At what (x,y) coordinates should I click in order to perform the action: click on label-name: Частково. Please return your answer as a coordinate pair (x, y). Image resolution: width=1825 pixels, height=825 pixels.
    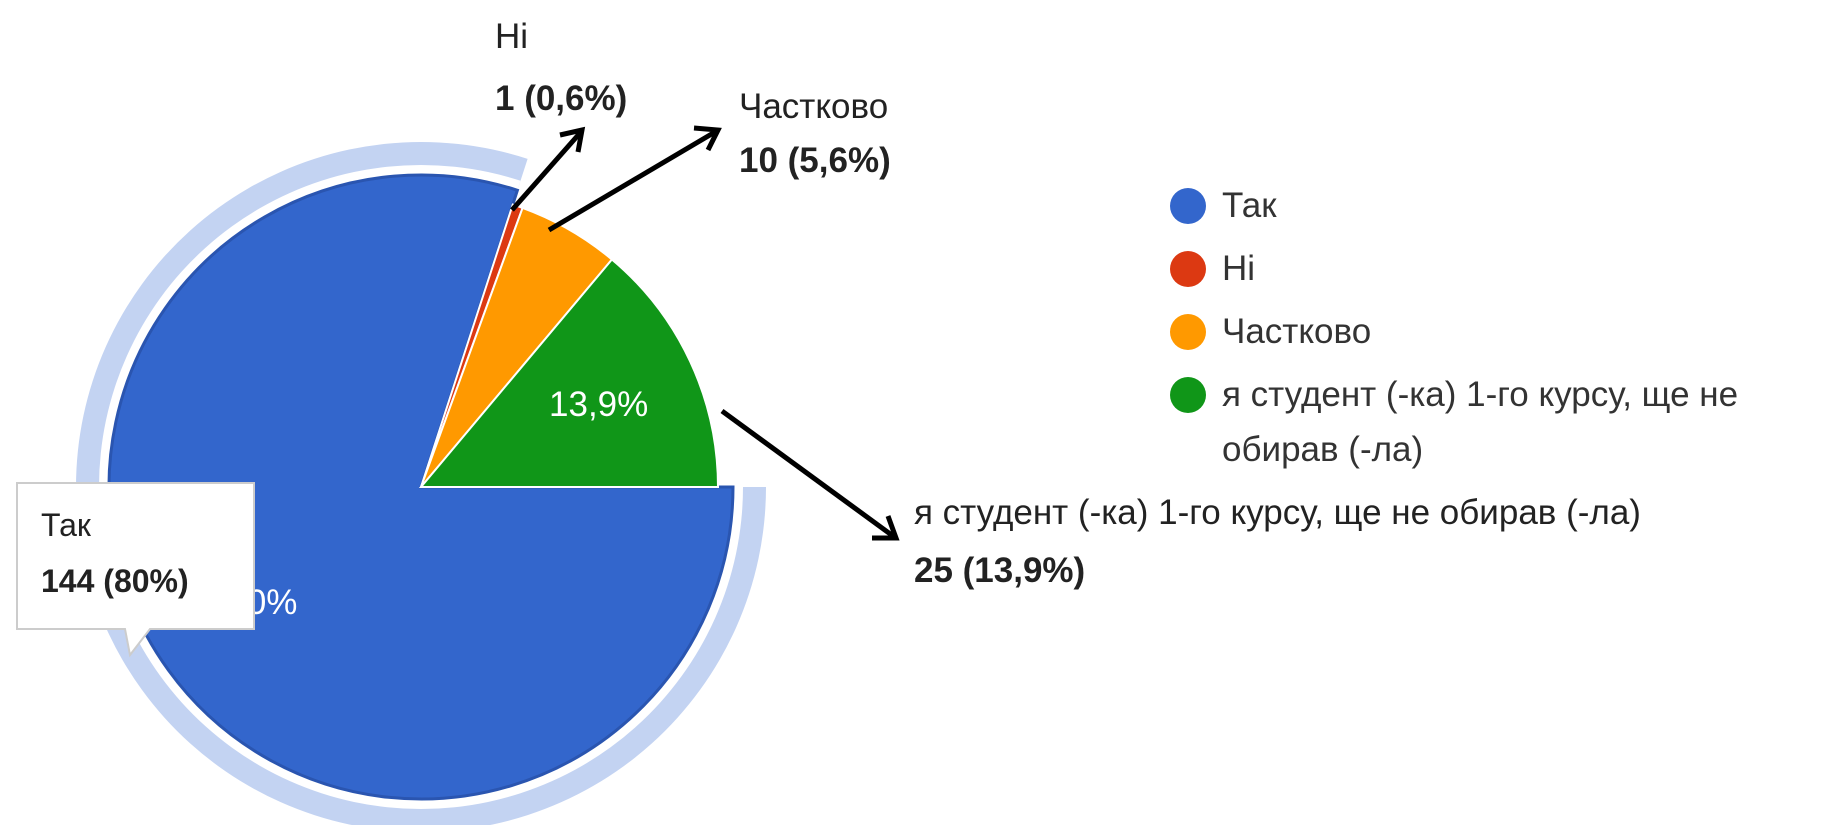
    Looking at the image, I should click on (813, 106).